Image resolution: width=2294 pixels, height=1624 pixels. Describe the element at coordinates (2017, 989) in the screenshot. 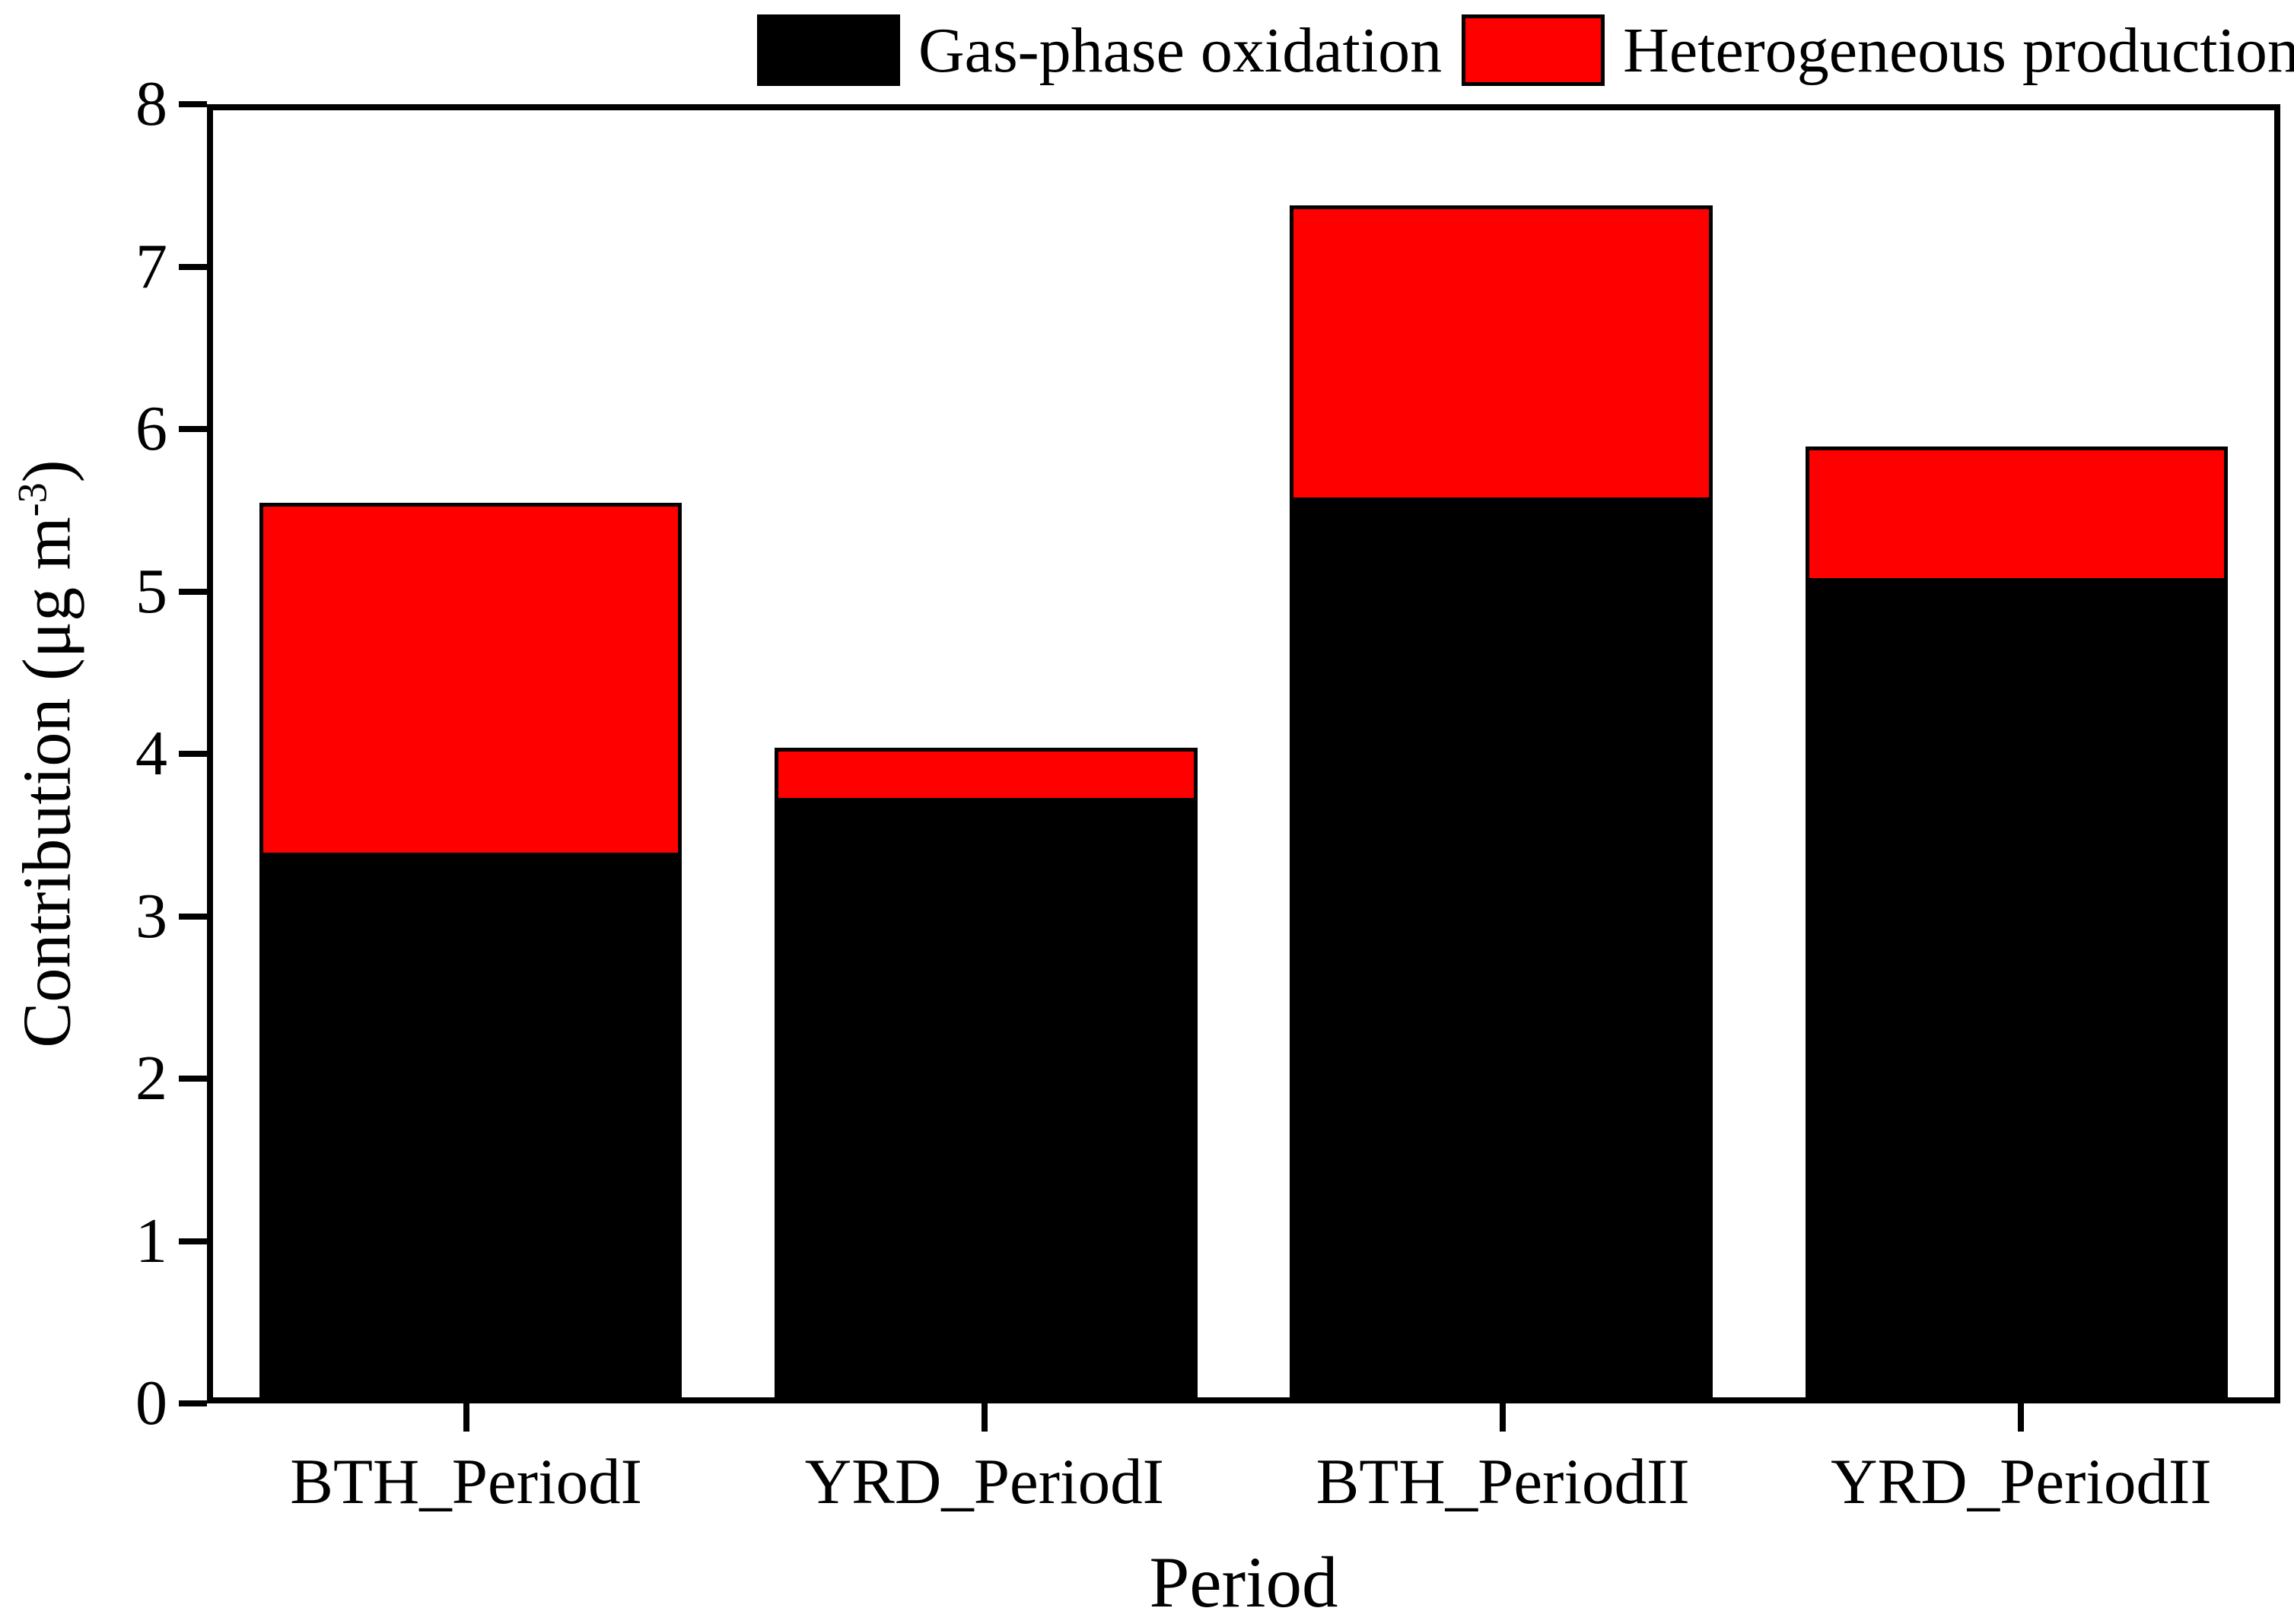

I see `bar-segment-gas-YRD_PeriodII` at that location.